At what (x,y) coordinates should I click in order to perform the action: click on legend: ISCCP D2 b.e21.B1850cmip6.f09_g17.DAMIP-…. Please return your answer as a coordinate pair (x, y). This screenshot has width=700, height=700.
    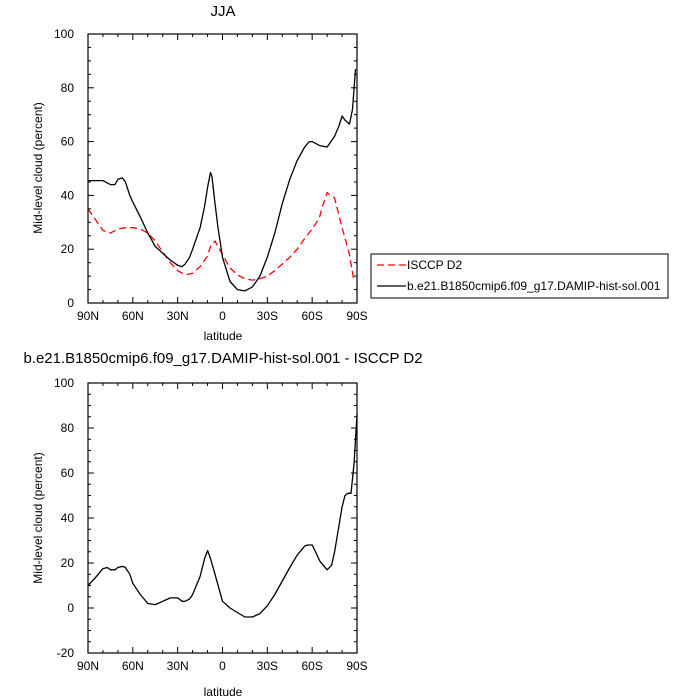
    Looking at the image, I should click on (519, 276).